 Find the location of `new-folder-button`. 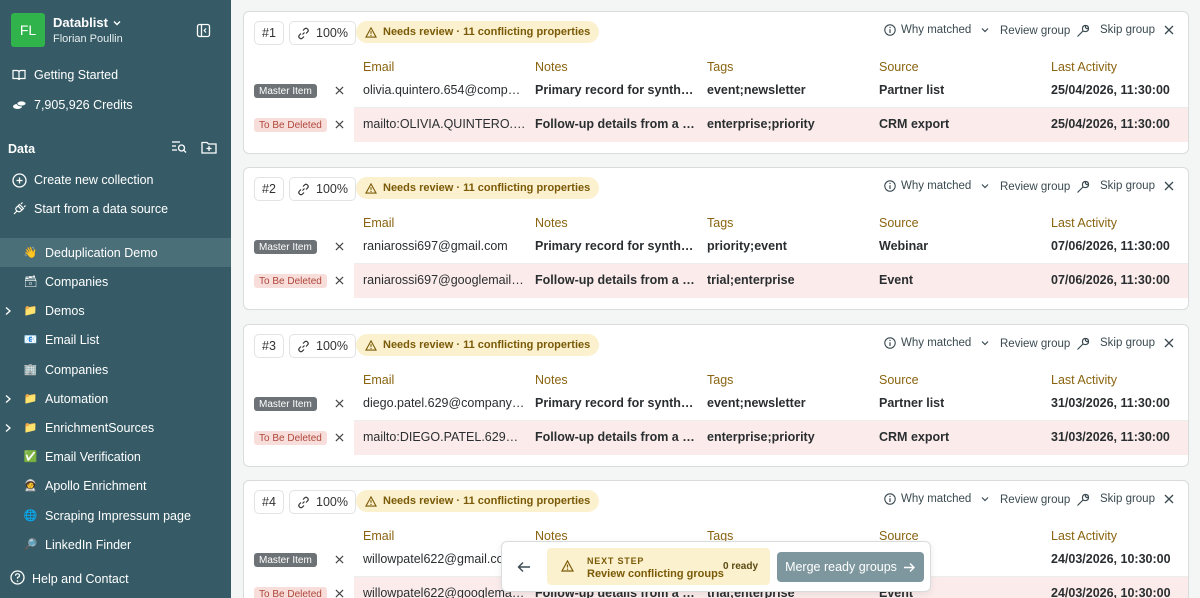

new-folder-button is located at coordinates (209, 149).